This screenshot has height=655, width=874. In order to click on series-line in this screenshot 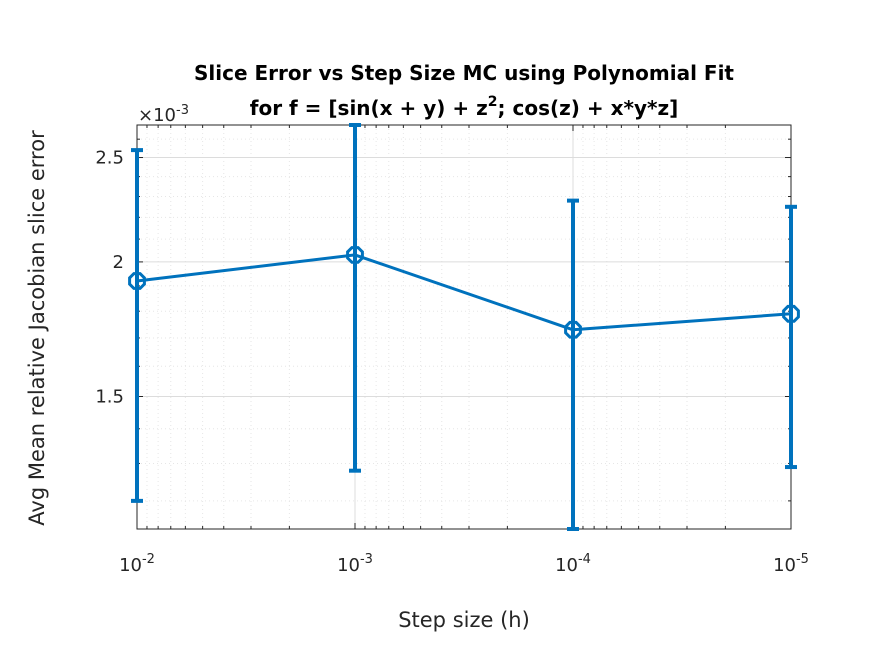, I will do `click(464, 292)`.